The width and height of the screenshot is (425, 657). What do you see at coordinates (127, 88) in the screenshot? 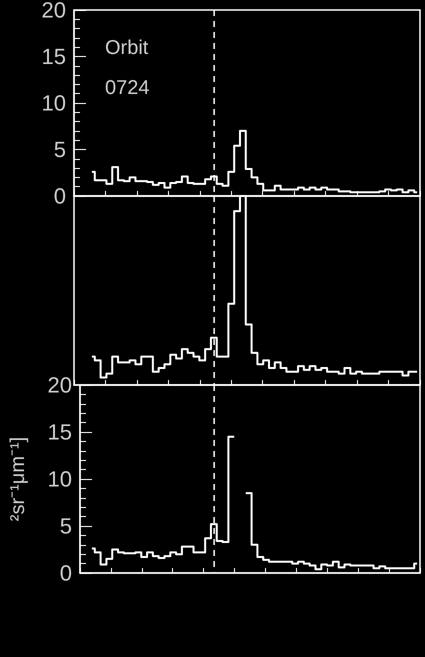
I see `annotation: 0724` at bounding box center [127, 88].